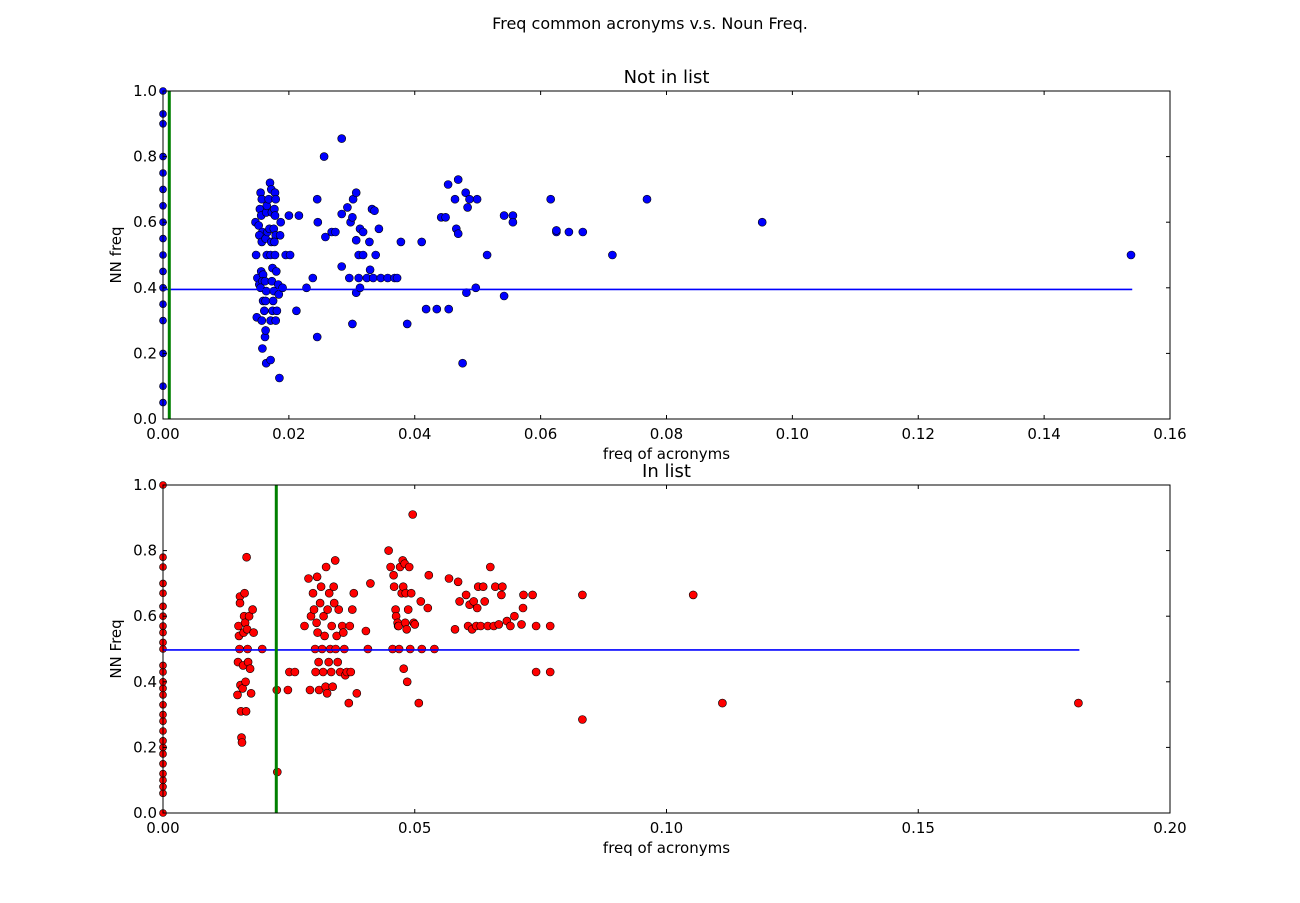 The image size is (1300, 903). Describe the element at coordinates (918, 828) in the screenshot. I see `x-tick-label: 0.15` at that location.